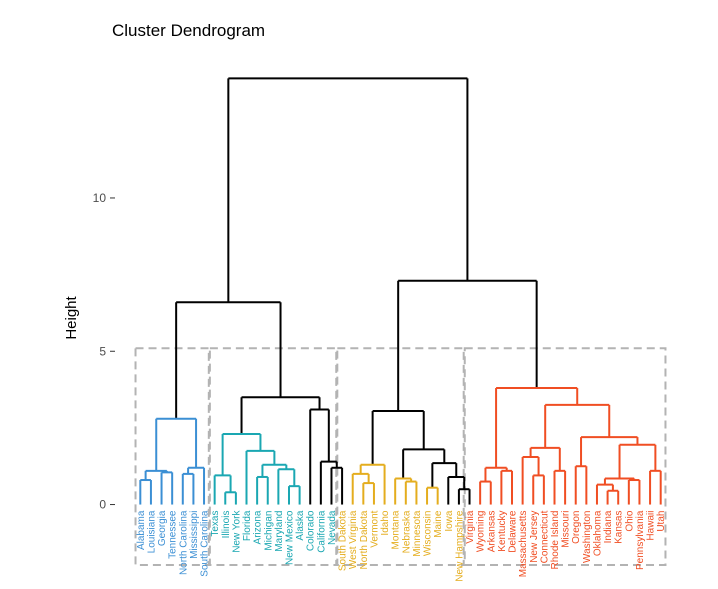  What do you see at coordinates (162, 528) in the screenshot?
I see `leaf-label: Georgia` at bounding box center [162, 528].